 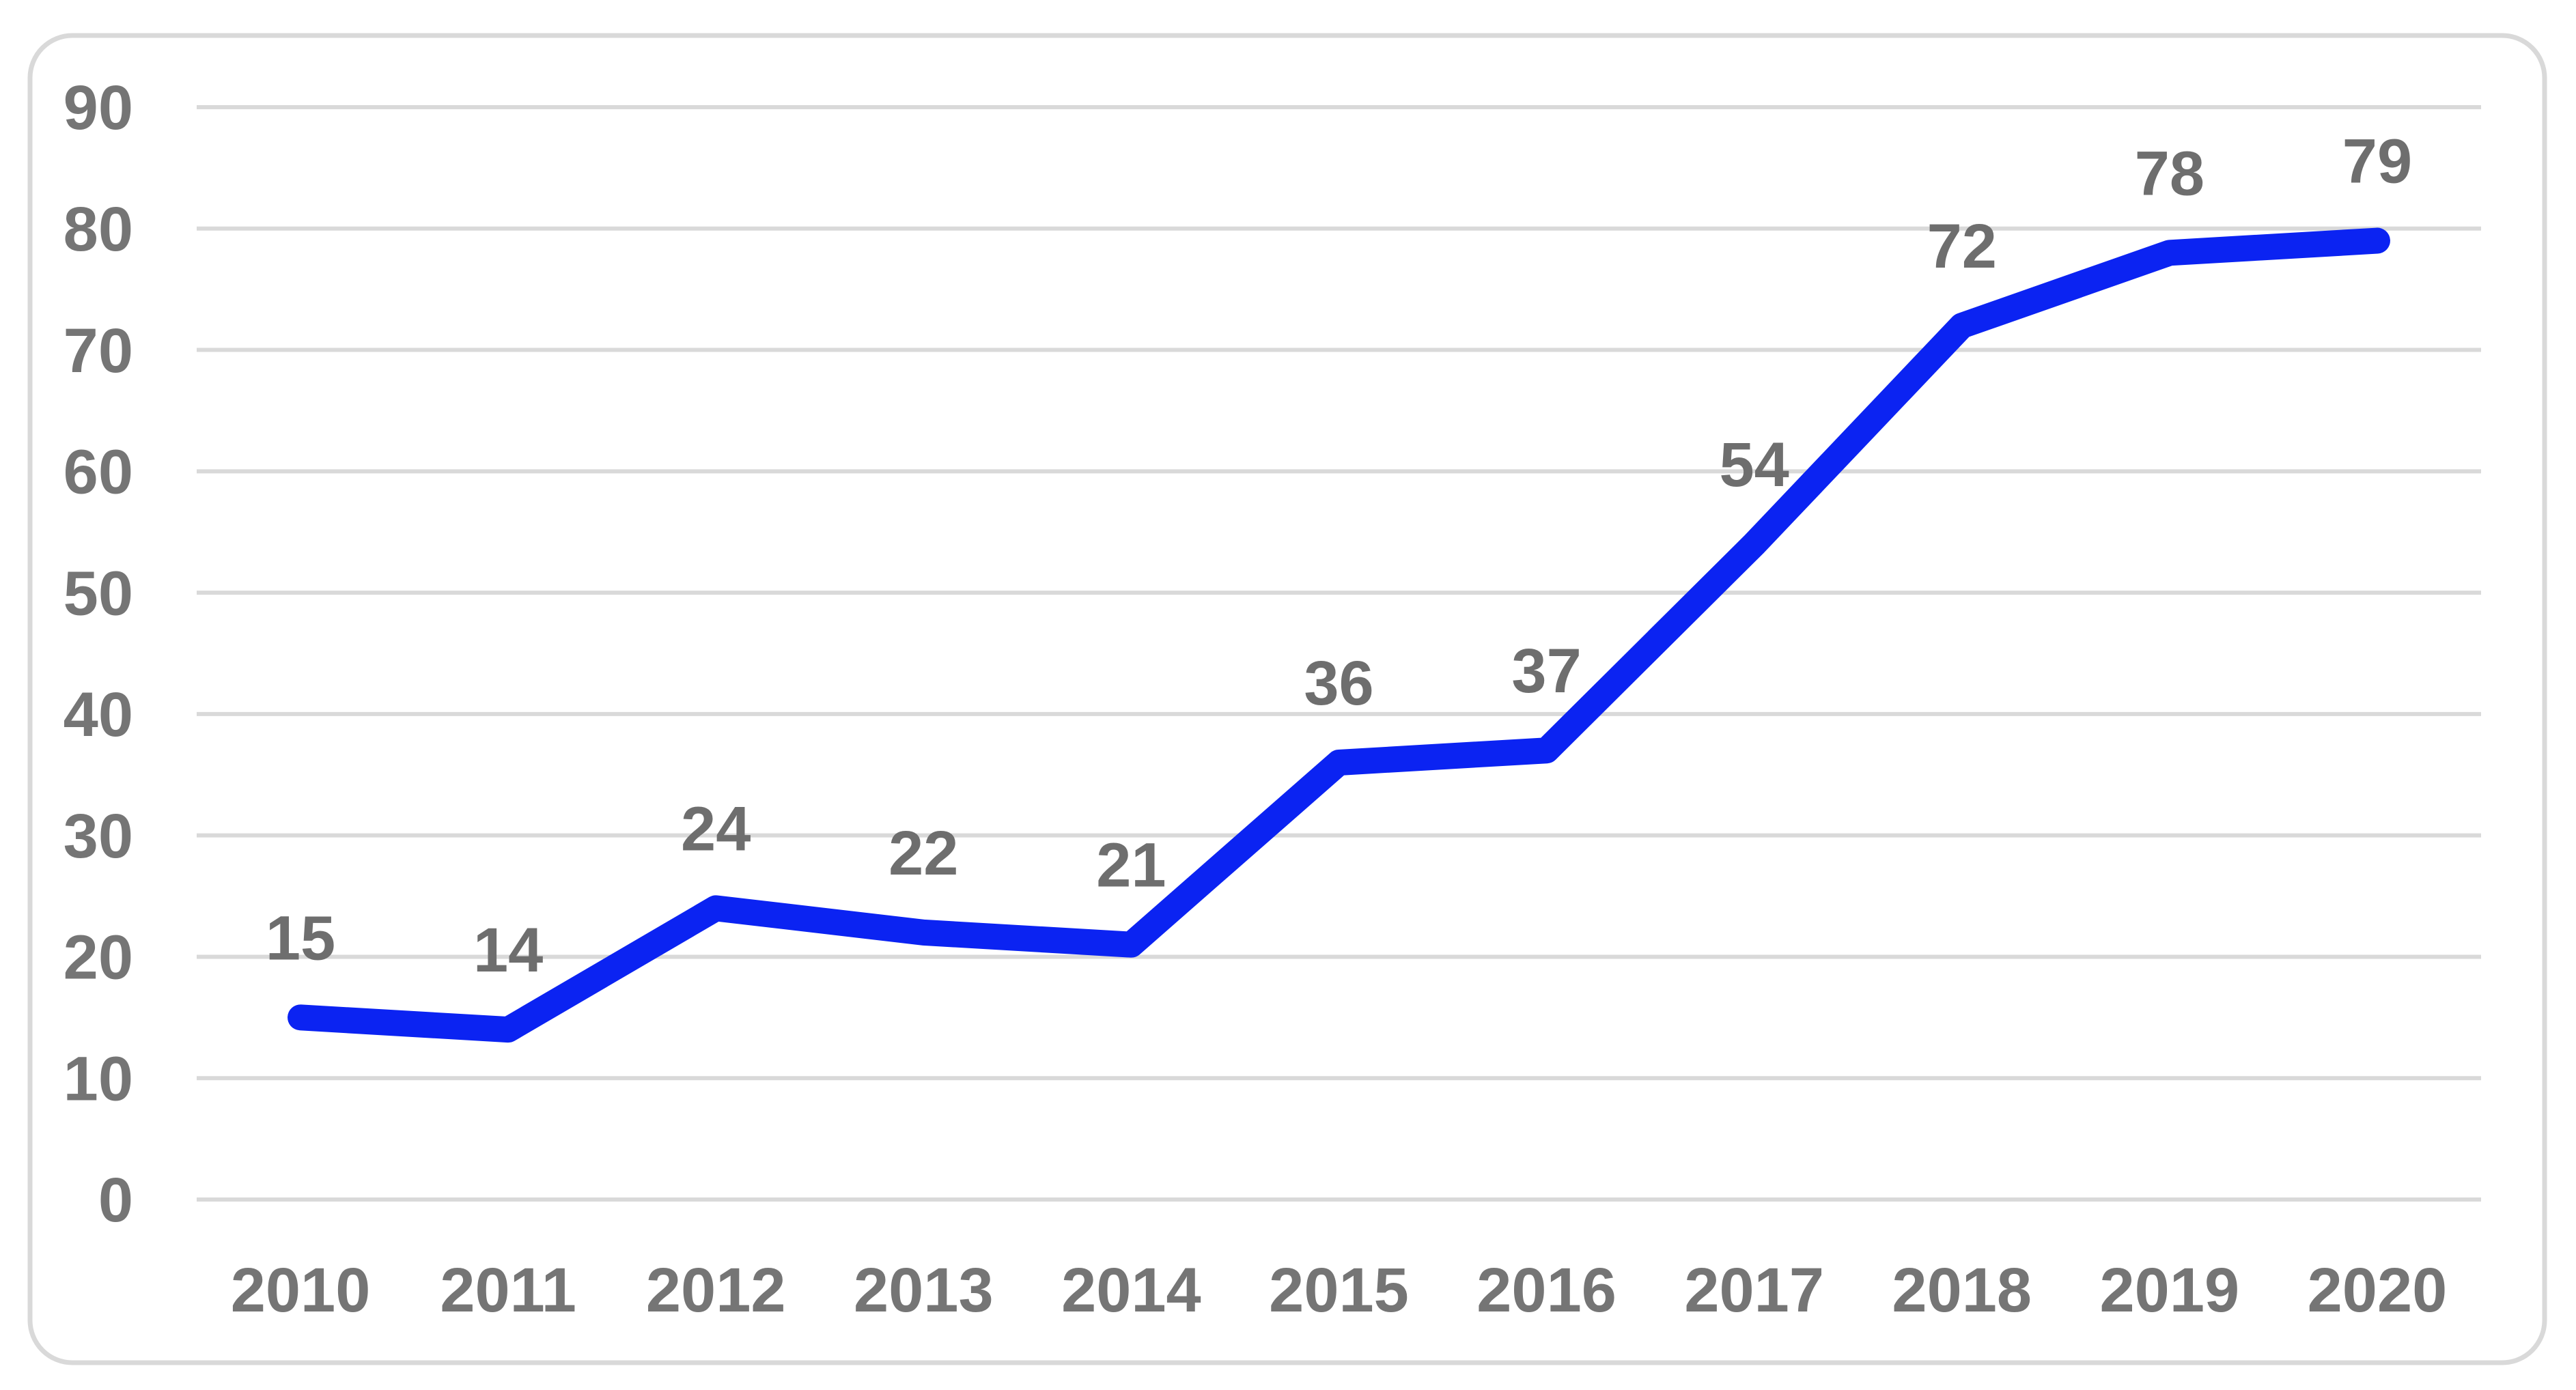 What do you see at coordinates (716, 1290) in the screenshot?
I see `x-axis-label: 2012` at bounding box center [716, 1290].